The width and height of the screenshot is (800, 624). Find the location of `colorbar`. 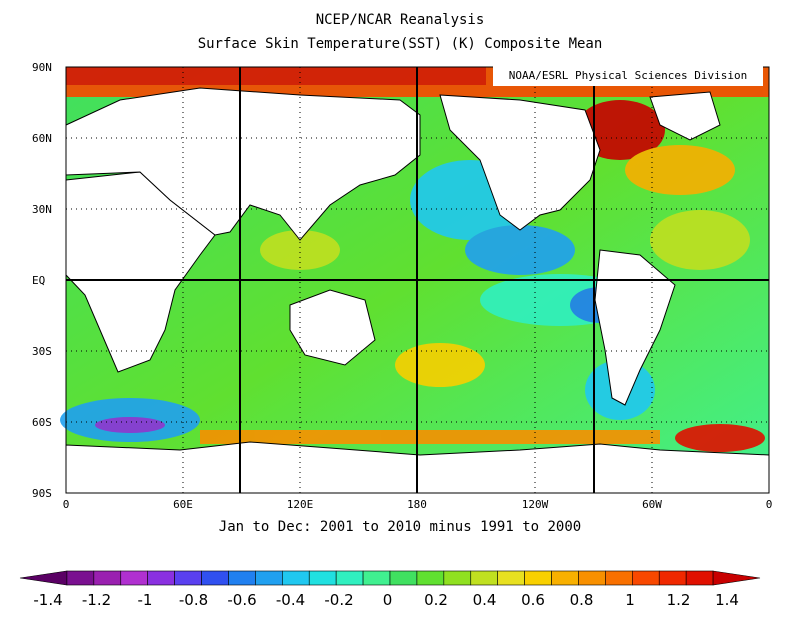

colorbar is located at coordinates (390, 578).